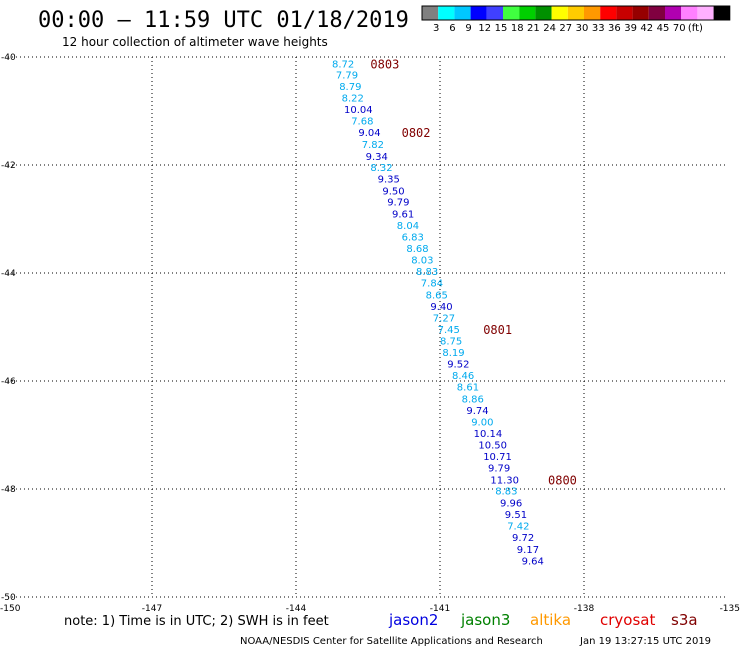  I want to click on wave-height-label: 10.50, so click(492, 446).